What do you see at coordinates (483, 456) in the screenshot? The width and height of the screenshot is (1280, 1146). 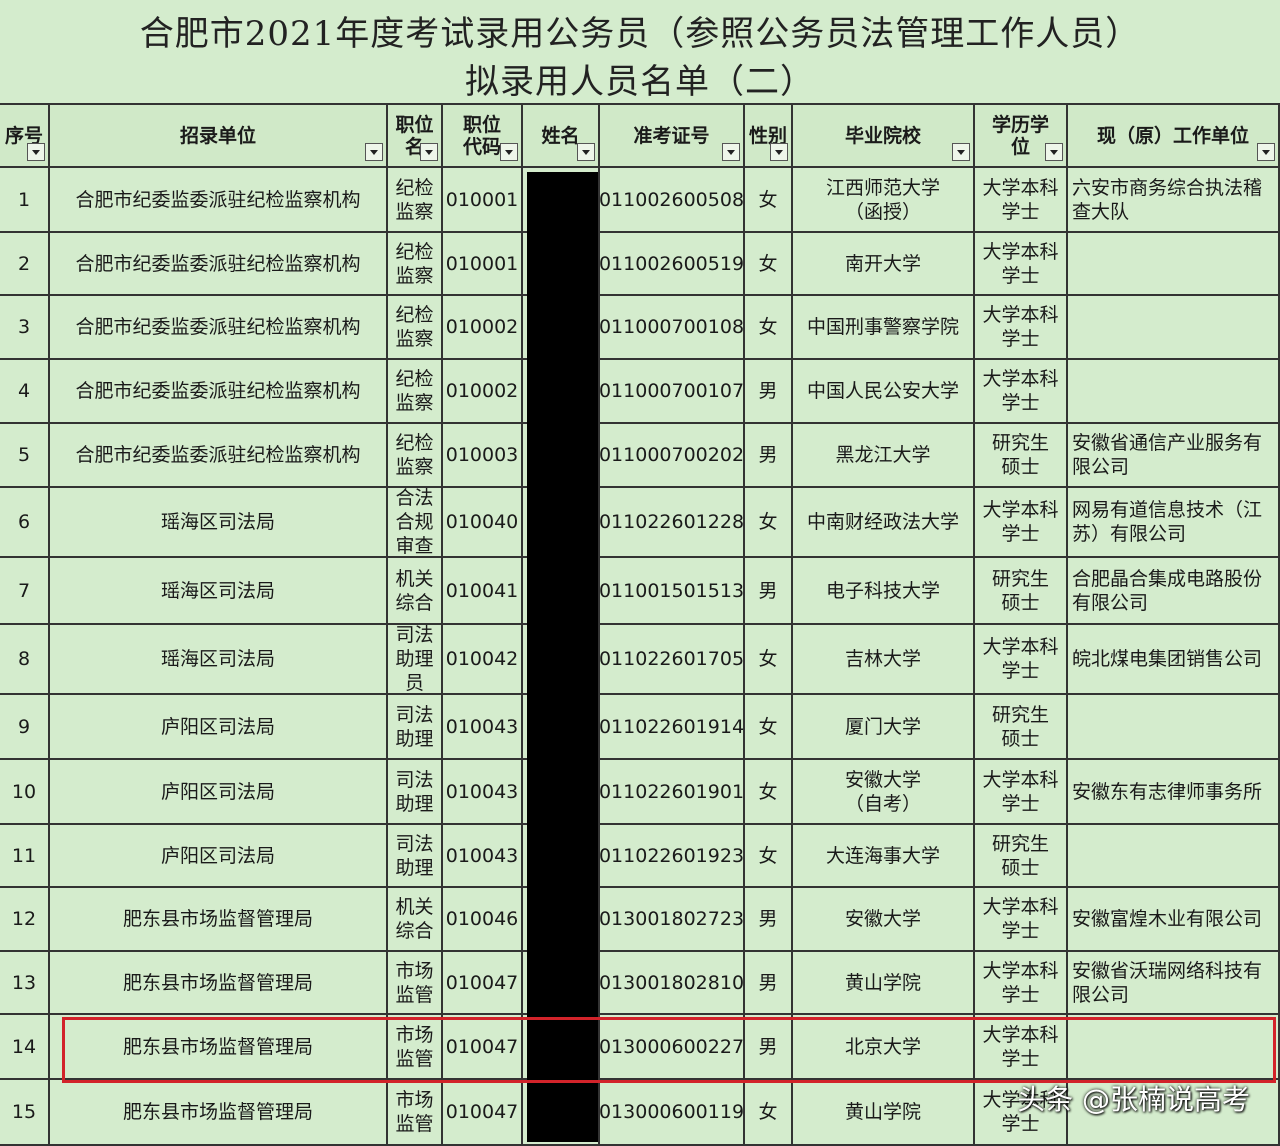 I see `cell-code: 010003` at bounding box center [483, 456].